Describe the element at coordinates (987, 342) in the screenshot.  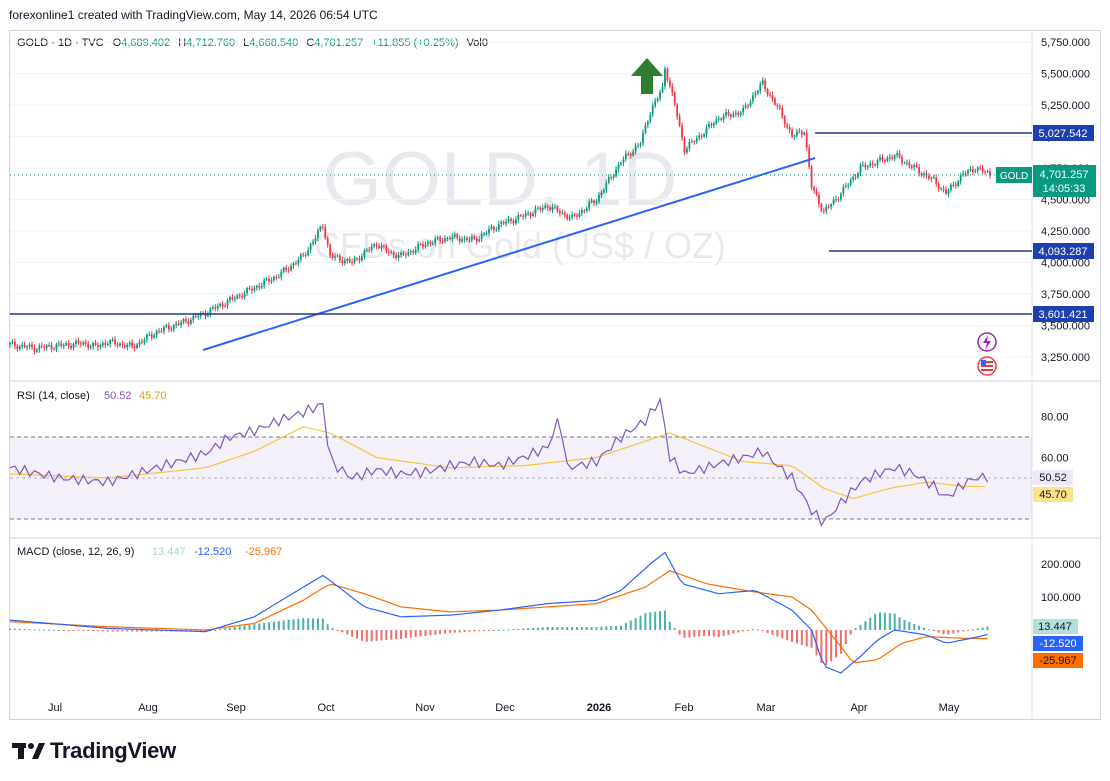
I see `lightning-icon` at that location.